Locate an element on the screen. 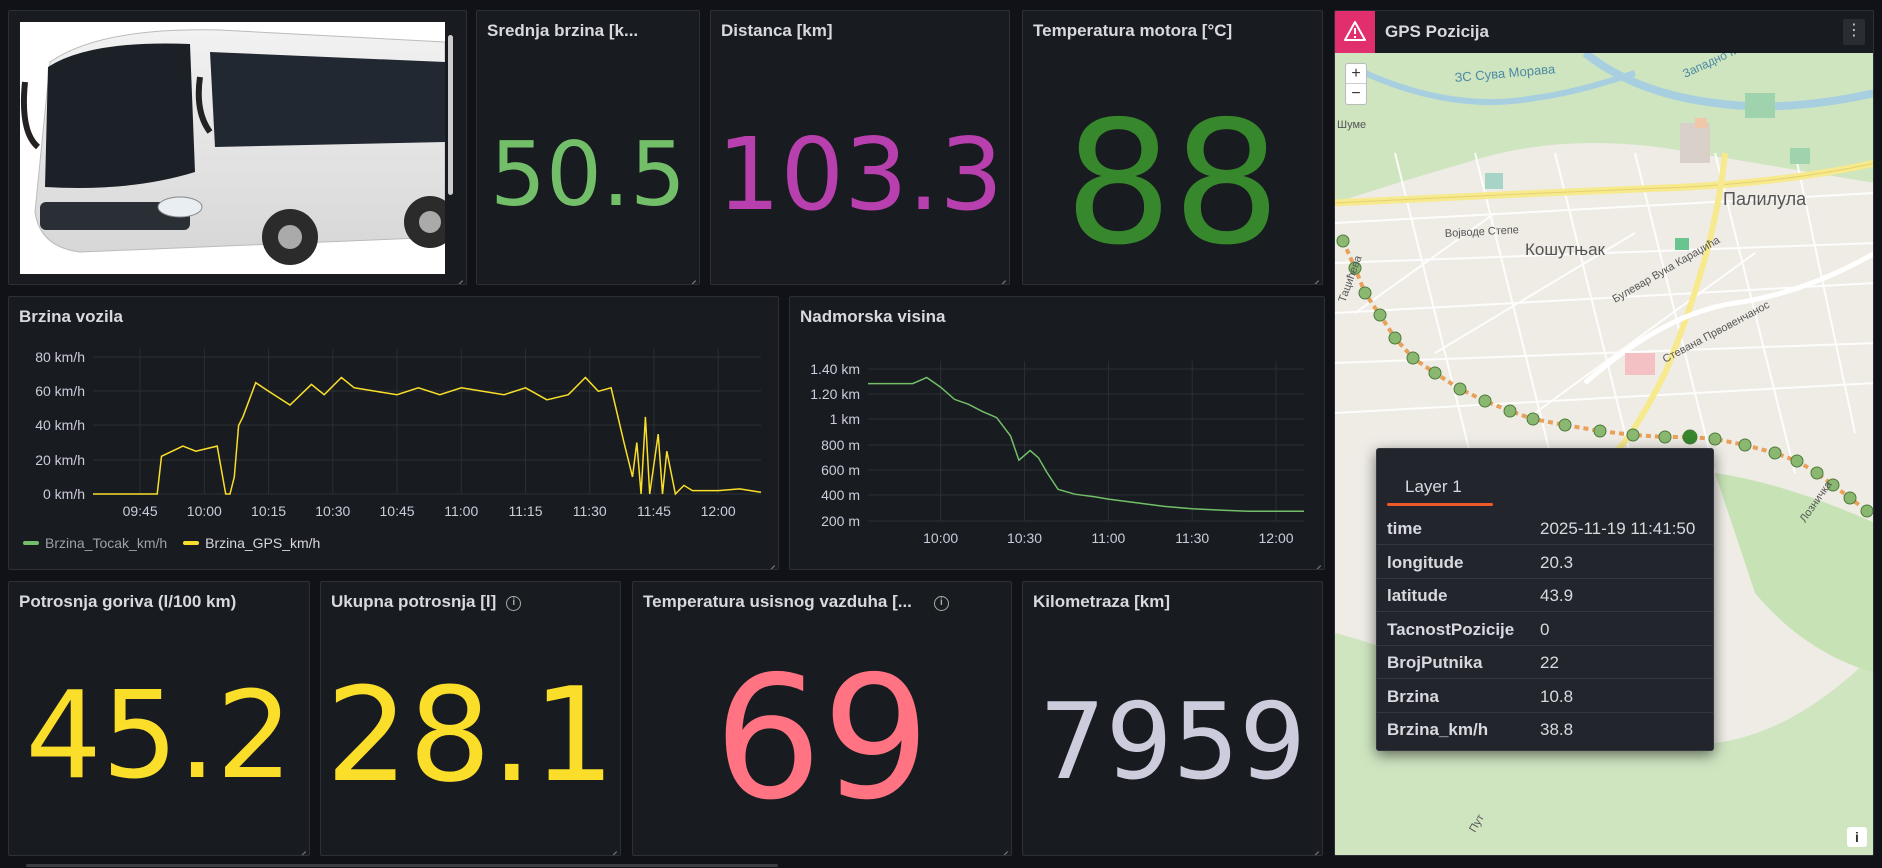 The width and height of the screenshot is (1882, 868). x-tick-label: 11:00 is located at coordinates (1108, 538).